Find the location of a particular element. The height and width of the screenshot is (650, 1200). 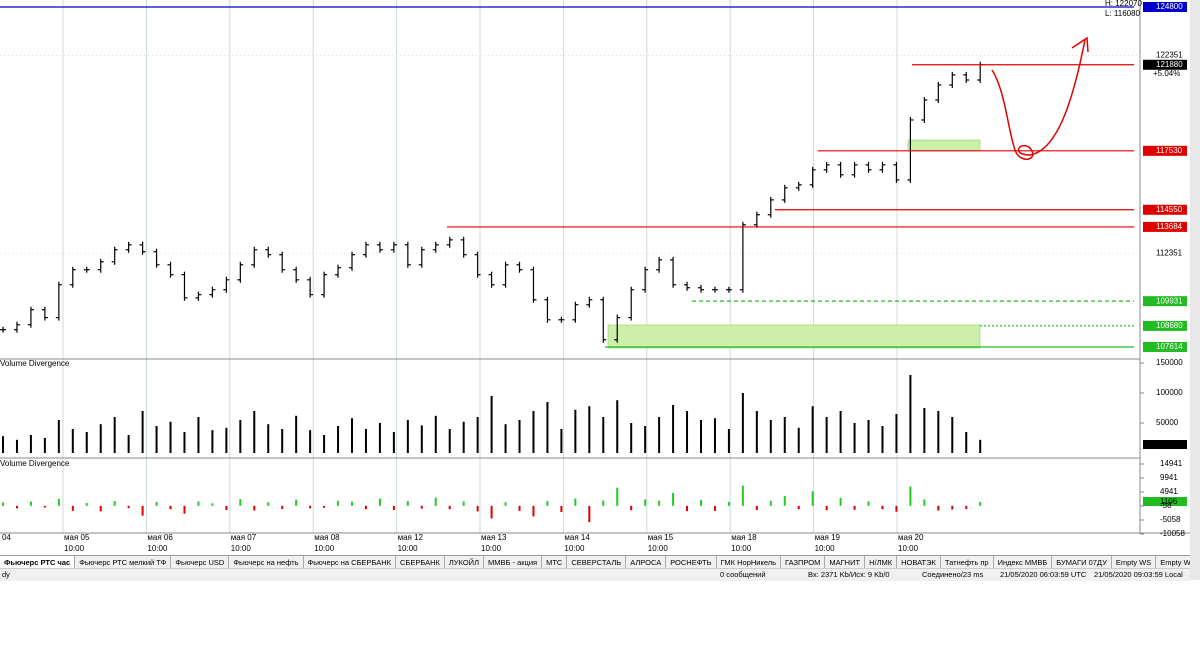

tab: АЛРОСА is located at coordinates (646, 562).